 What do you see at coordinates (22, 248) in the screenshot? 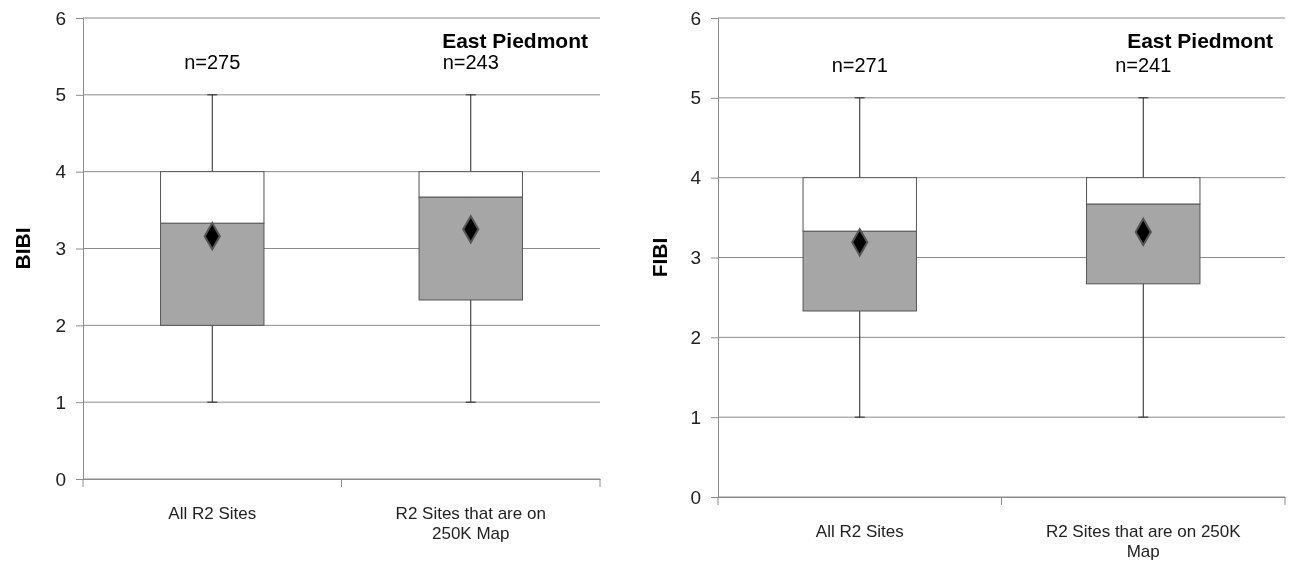
I see `y-axis-title: BIBI` at bounding box center [22, 248].